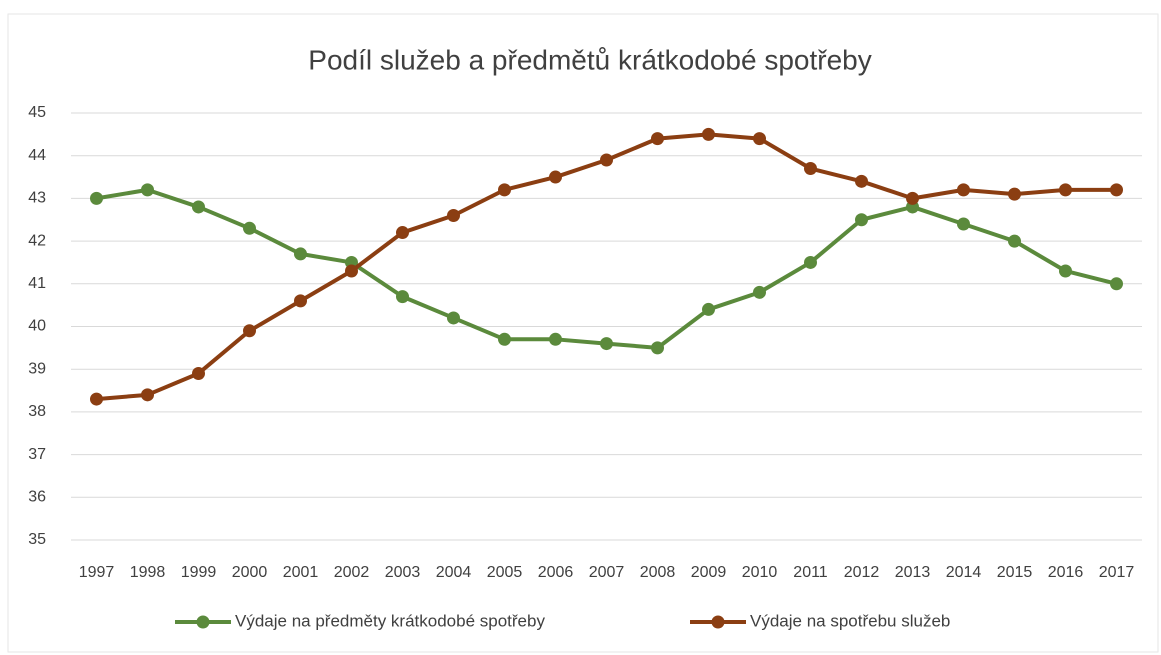  What do you see at coordinates (1117, 572) in the screenshot?
I see `x-tick-label: 2017` at bounding box center [1117, 572].